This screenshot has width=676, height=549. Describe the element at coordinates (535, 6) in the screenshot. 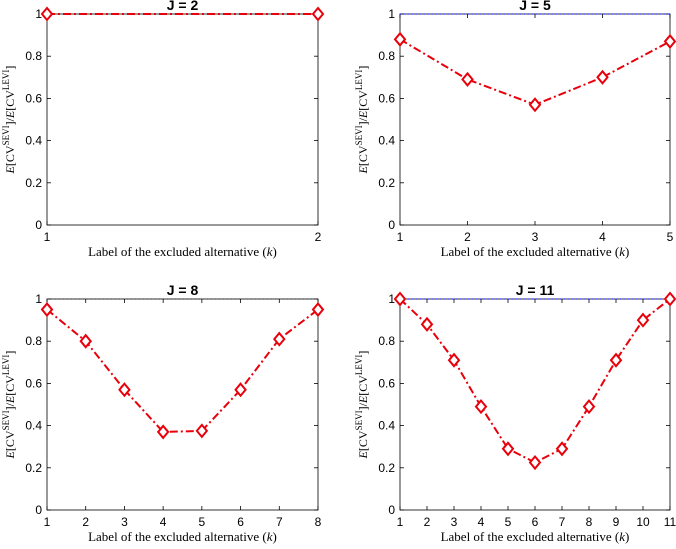

I see `panel-title: J = 5` at that location.